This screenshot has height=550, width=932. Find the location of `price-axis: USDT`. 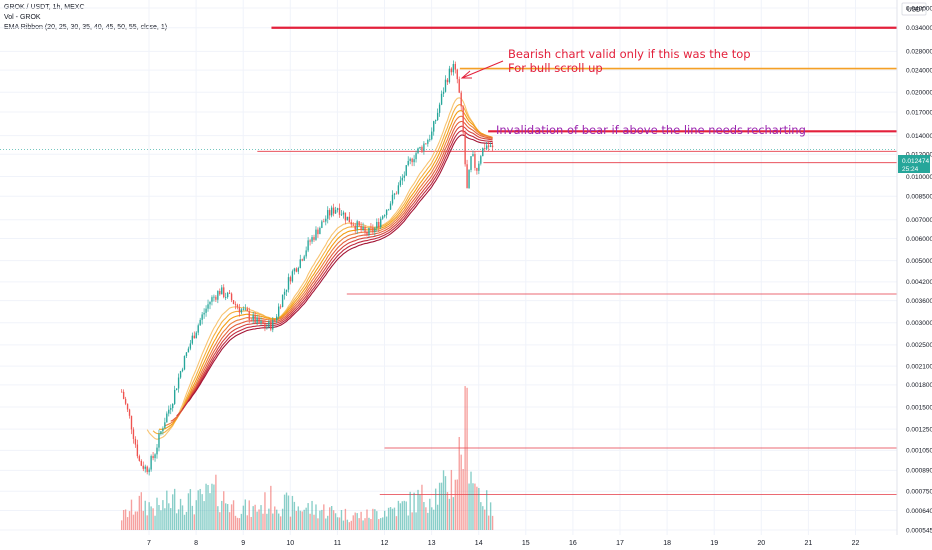

price-axis: USDT is located at coordinates (911, 267).